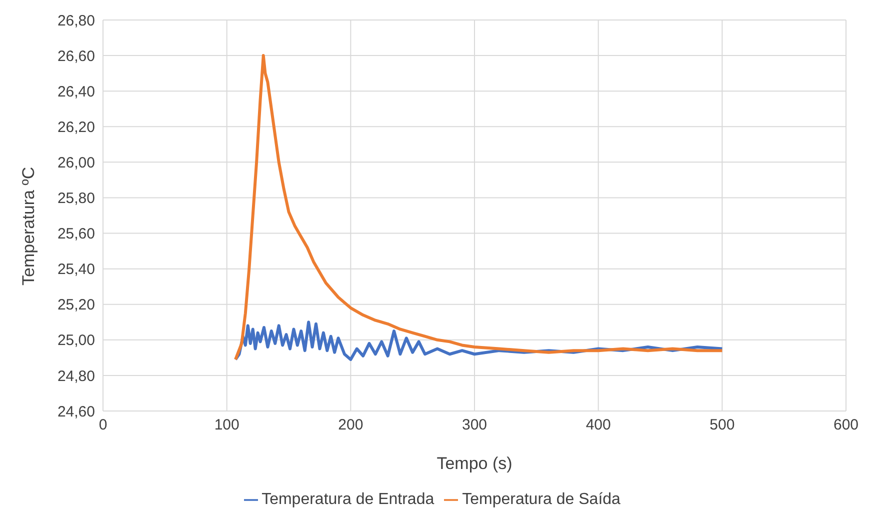  Describe the element at coordinates (76, 21) in the screenshot. I see `y-tick-label: 26,80` at that location.